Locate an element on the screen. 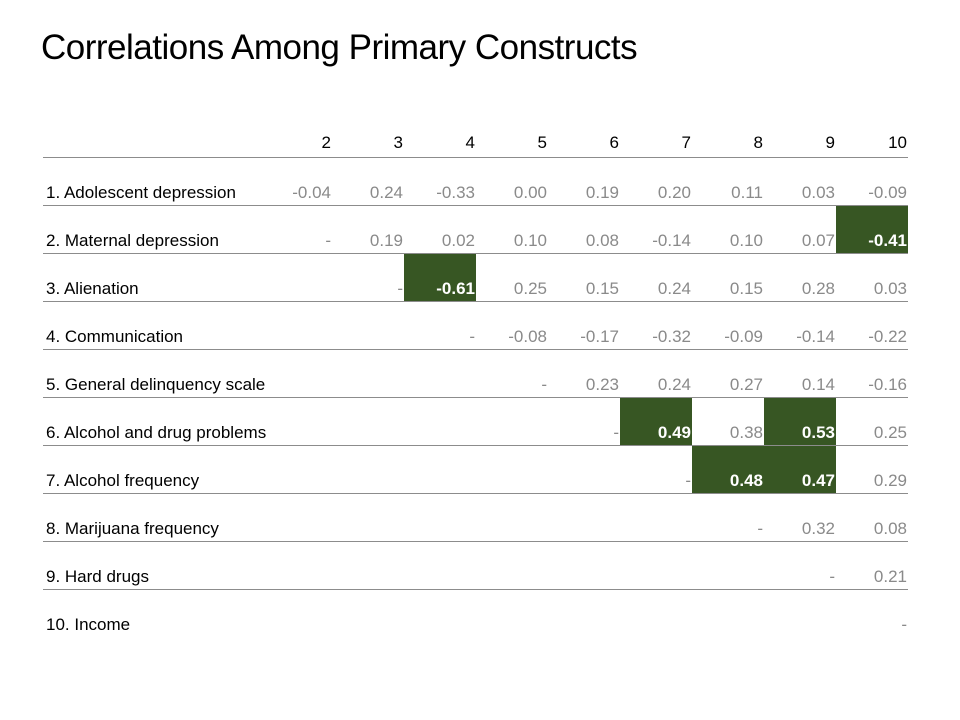  row-label: 2. Maternal depression is located at coordinates (151, 229).